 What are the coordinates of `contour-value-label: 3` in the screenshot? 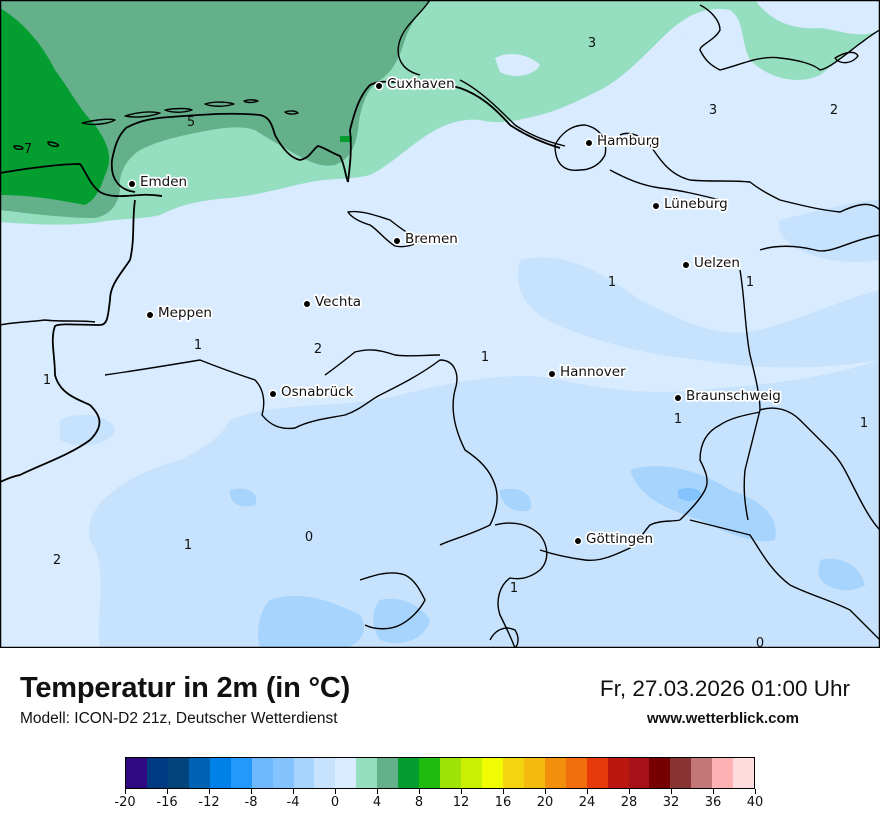 It's located at (592, 43).